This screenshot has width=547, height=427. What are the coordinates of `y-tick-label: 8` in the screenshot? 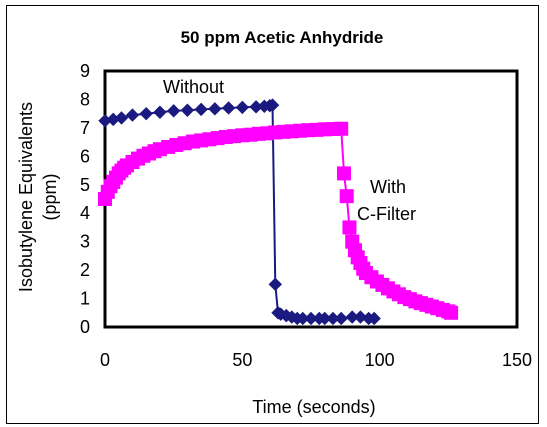 It's located at (85, 99).